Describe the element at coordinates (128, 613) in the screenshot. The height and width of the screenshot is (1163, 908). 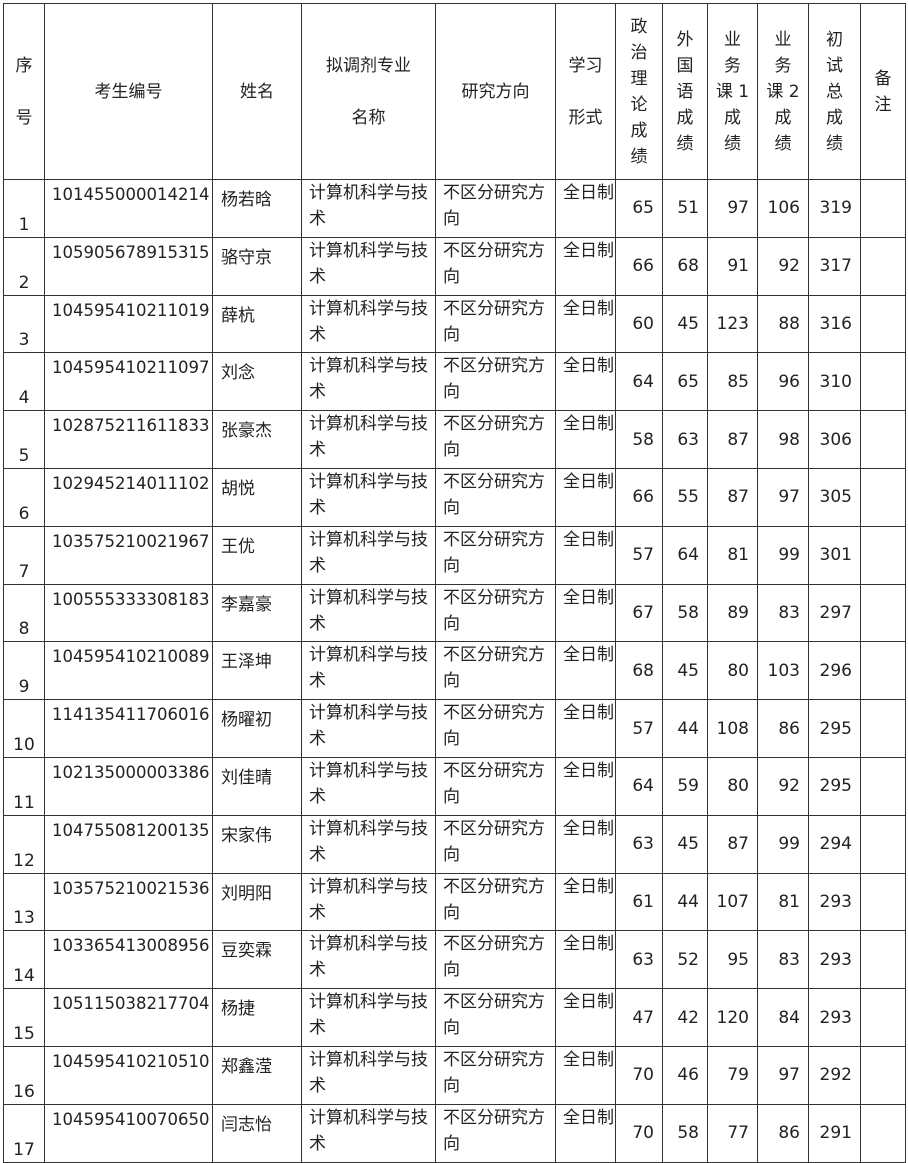
I see `cell-exam-id: 100555333308183` at that location.